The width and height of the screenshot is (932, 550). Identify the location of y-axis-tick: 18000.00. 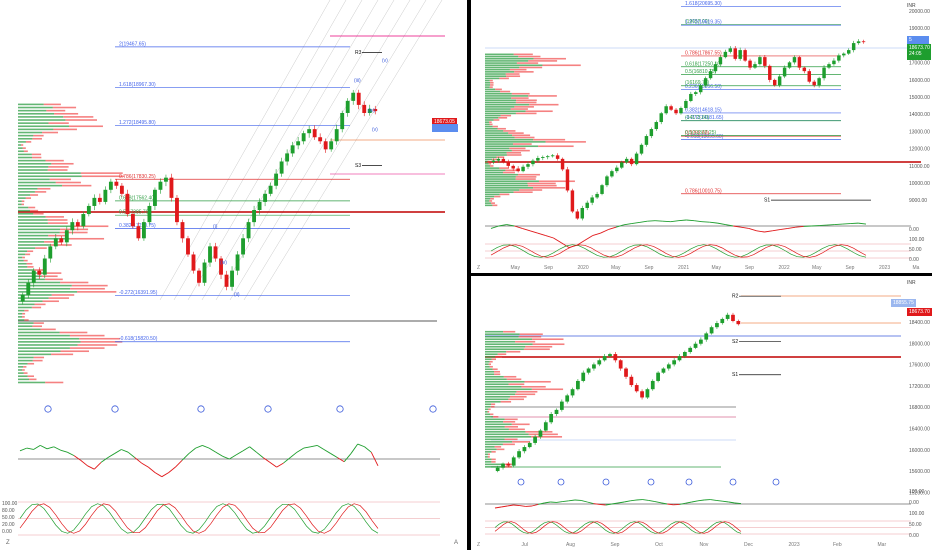
(919, 344).